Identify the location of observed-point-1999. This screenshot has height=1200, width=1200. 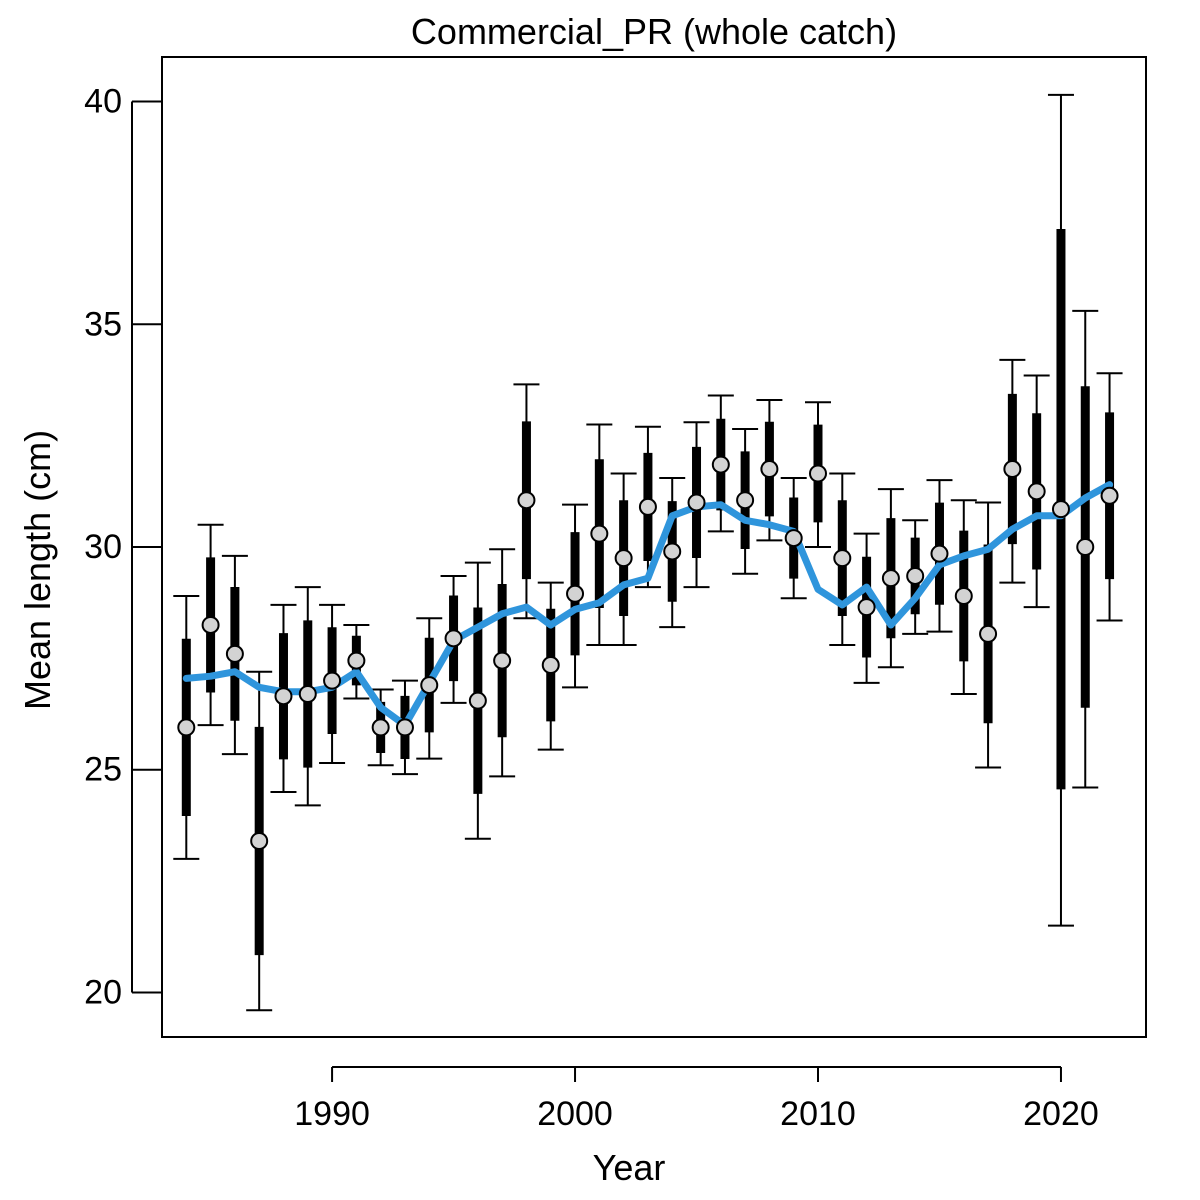
(550, 665).